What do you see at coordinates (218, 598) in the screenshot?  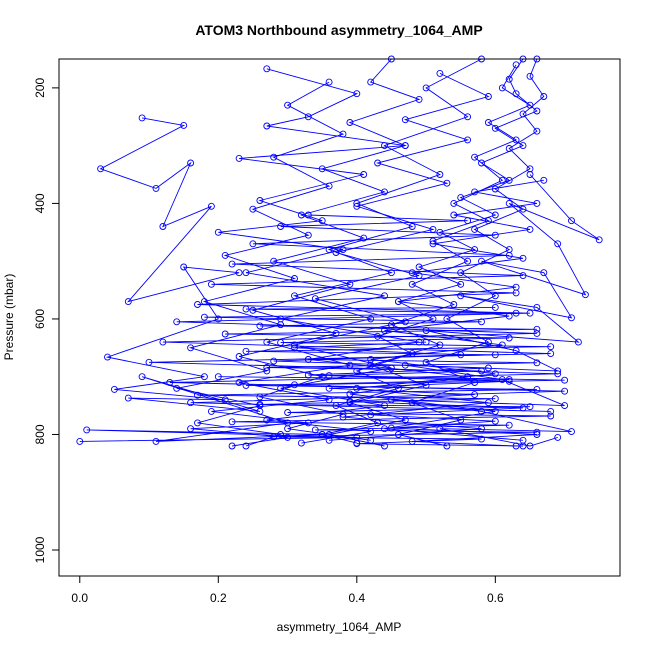 I see `x-tick-label: 0.2` at bounding box center [218, 598].